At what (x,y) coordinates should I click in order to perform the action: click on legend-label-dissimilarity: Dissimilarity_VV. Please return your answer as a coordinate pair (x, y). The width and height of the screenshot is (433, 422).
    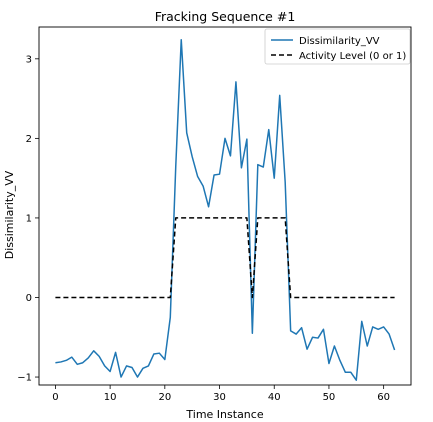
    Looking at the image, I should click on (339, 41).